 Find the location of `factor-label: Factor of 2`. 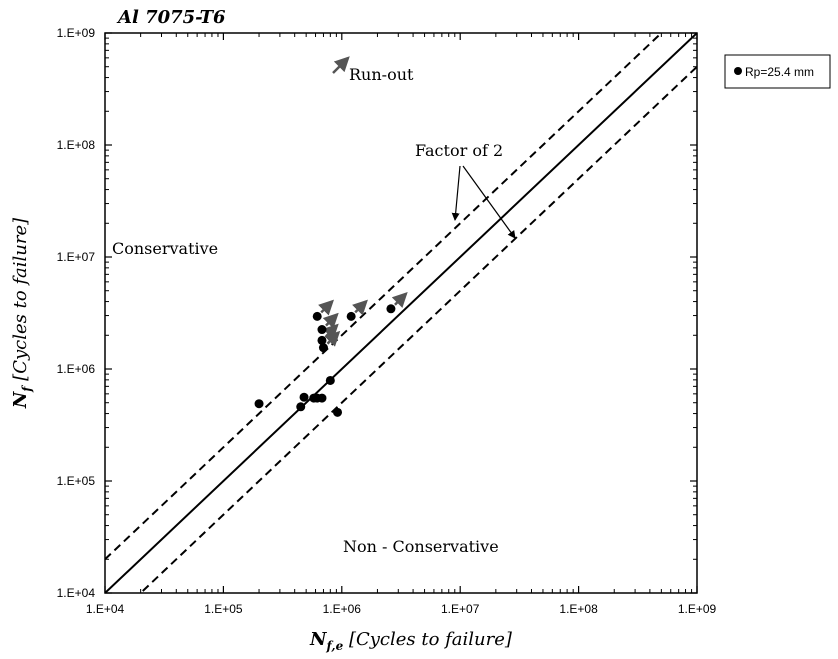

factor-label: Factor of 2 is located at coordinates (459, 150).